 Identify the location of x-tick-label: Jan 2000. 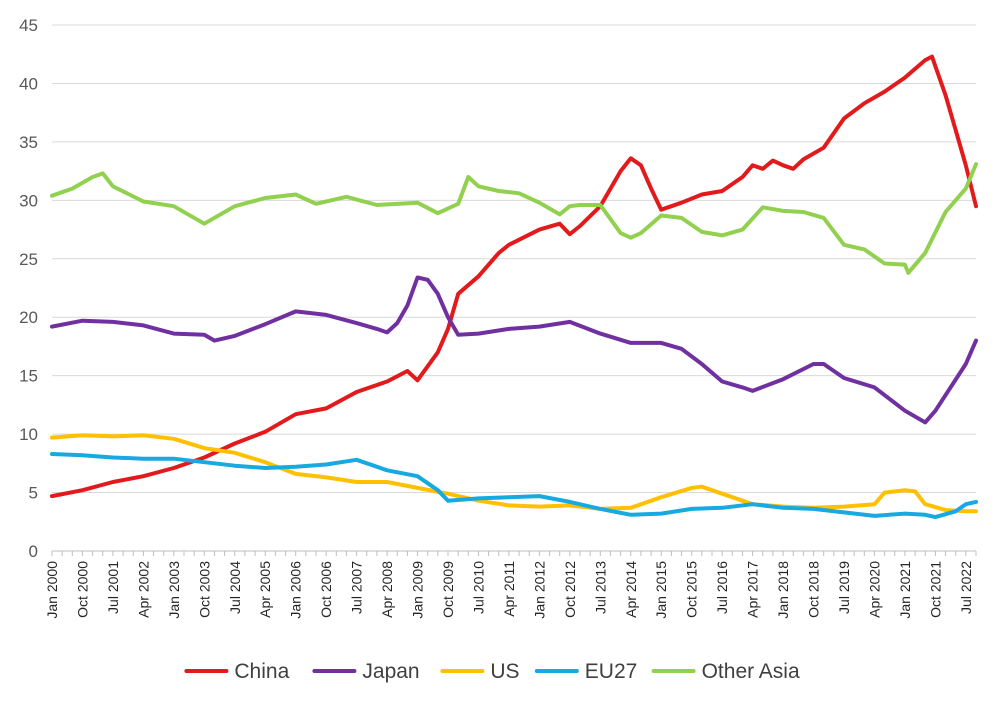
(52, 590).